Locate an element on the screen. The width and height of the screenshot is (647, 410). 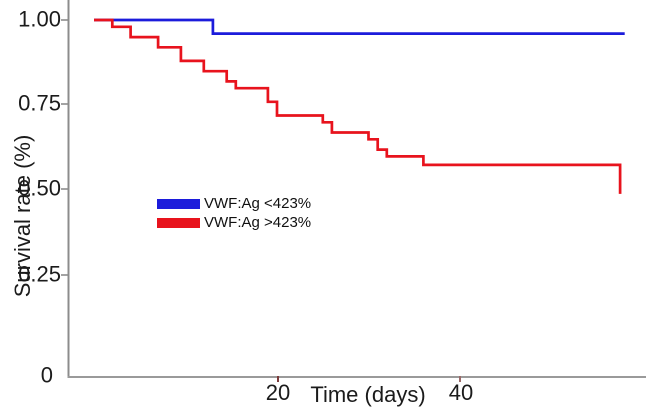
legend: VWF:Ag <423% VWF:Ag >423% is located at coordinates (234, 214).